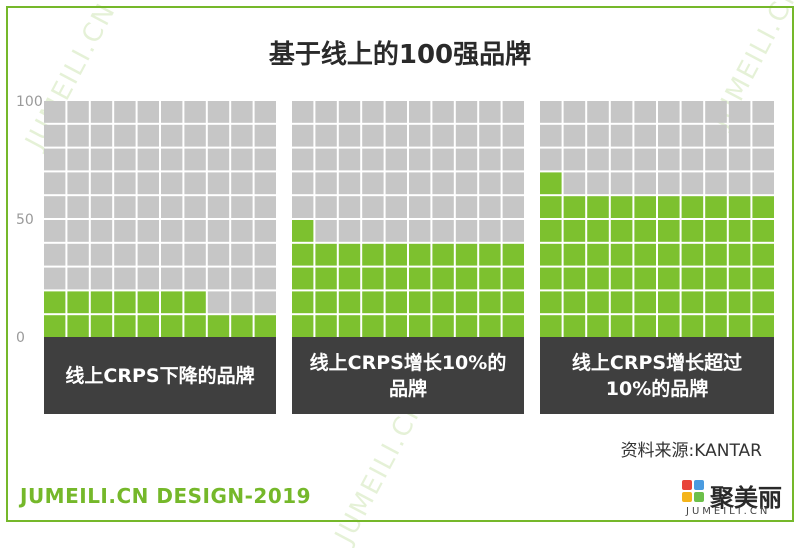 The width and height of the screenshot is (800, 548). What do you see at coordinates (657, 375) in the screenshot?
I see `panel-caption: 线上CRPS增长超过 10%的品牌` at bounding box center [657, 375].